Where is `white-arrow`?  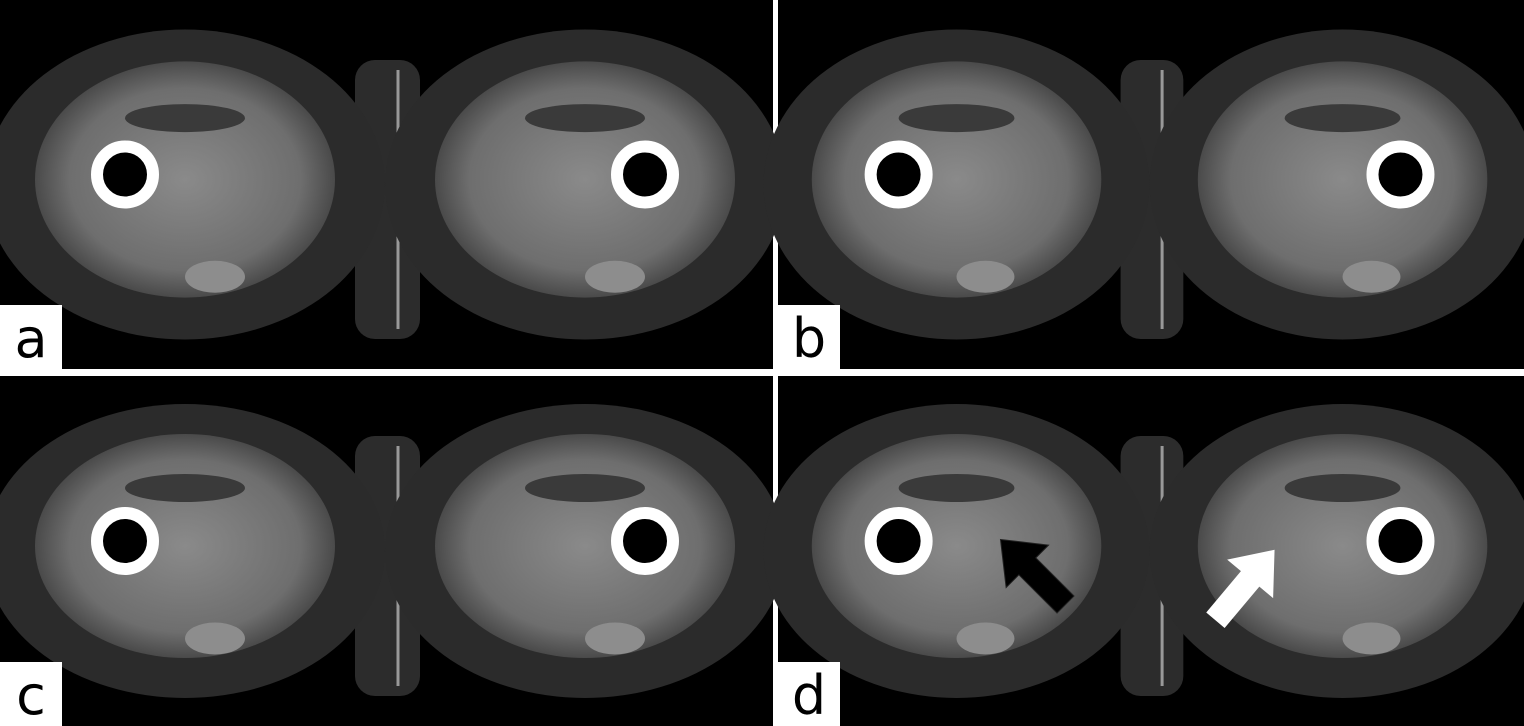
white-arrow is located at coordinates (1240, 588).